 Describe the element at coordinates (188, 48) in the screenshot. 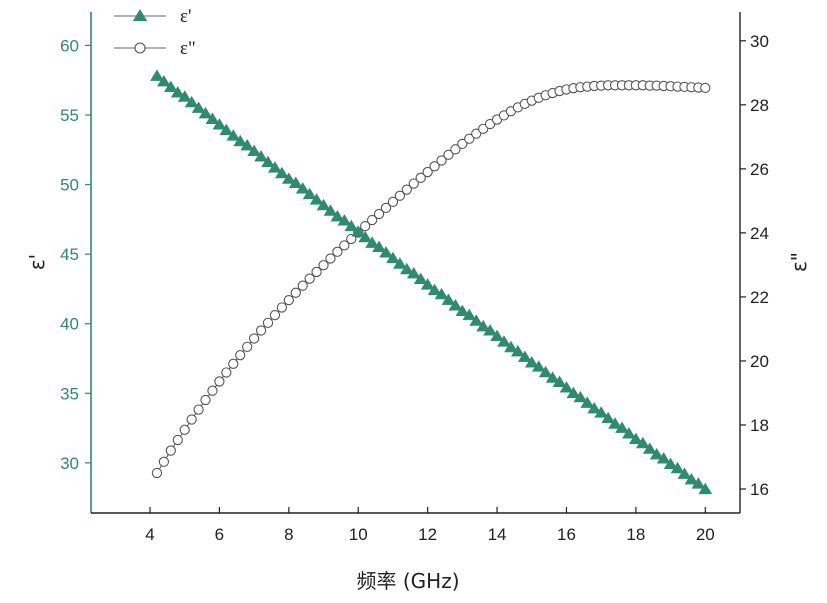

I see `legend-label-epsilon-double-prime: ε"` at that location.